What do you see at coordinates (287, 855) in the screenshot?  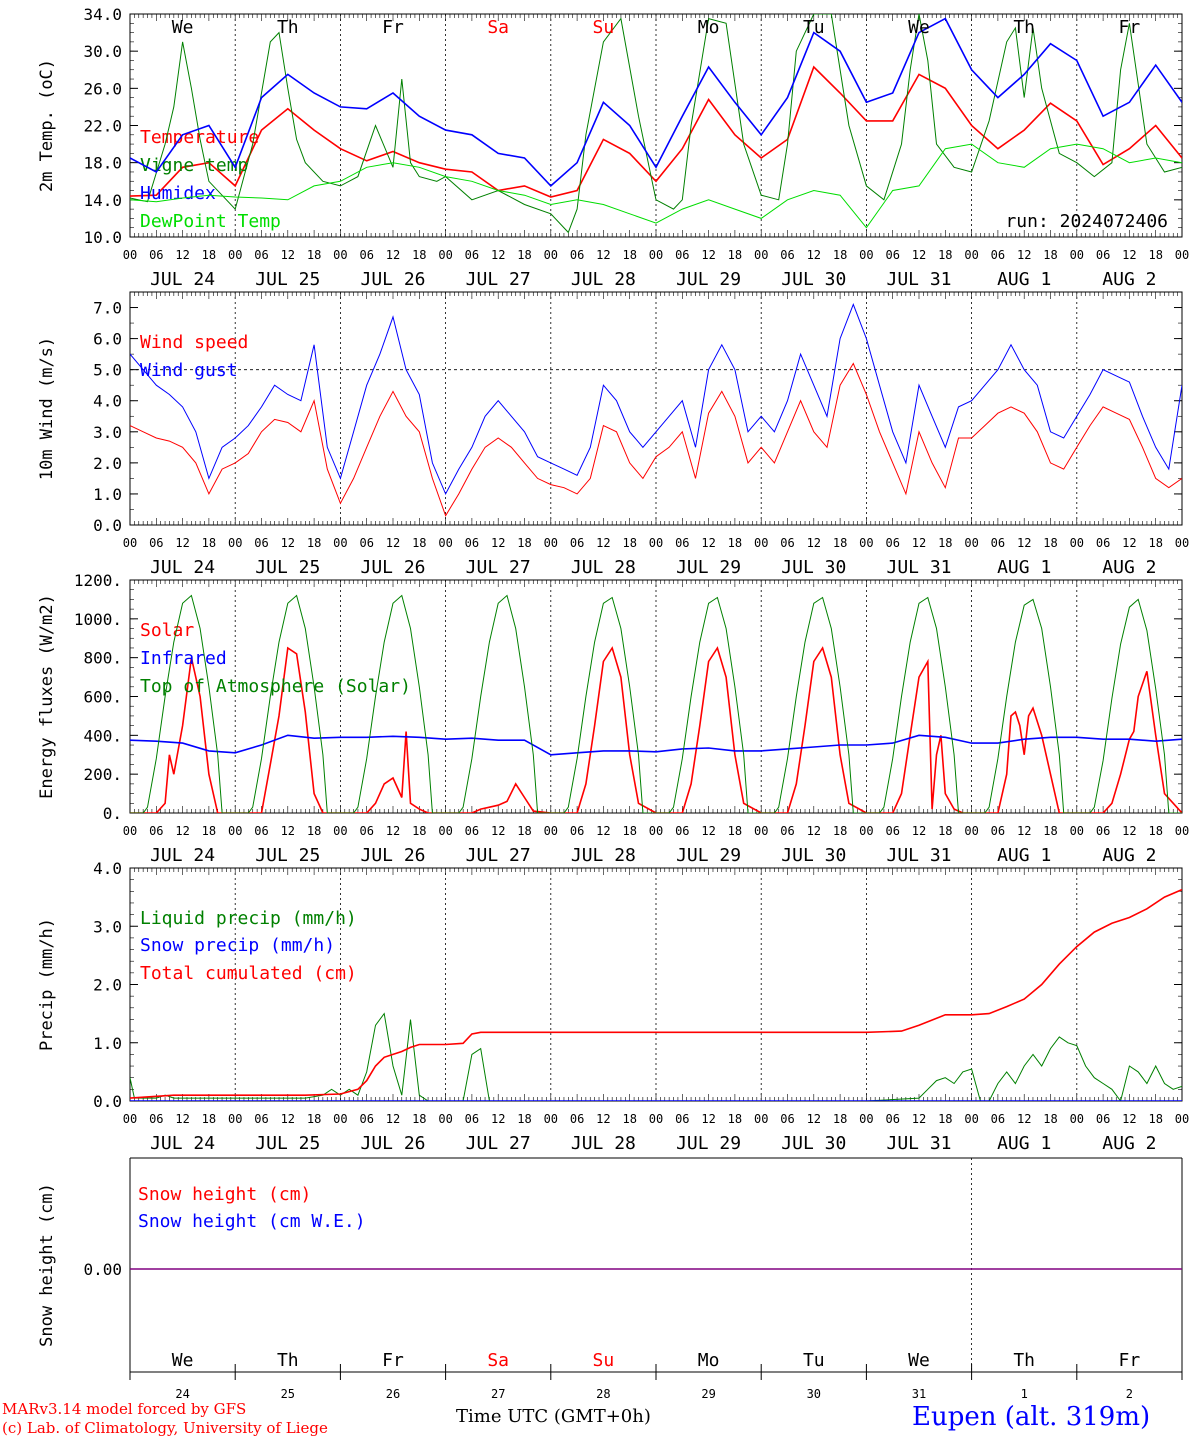 I see `date-label: JUL 25` at bounding box center [287, 855].